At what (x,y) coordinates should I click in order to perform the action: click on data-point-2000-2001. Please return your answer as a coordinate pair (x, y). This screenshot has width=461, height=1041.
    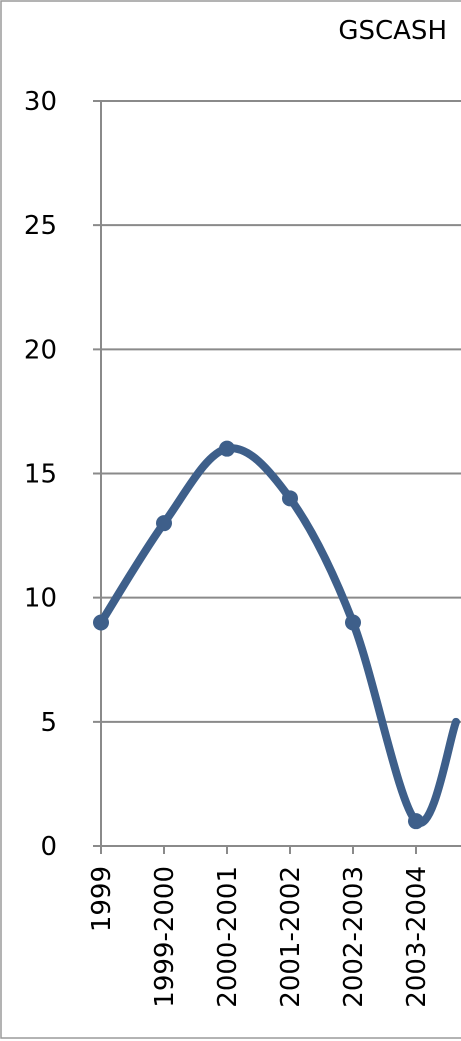
    Looking at the image, I should click on (227, 448).